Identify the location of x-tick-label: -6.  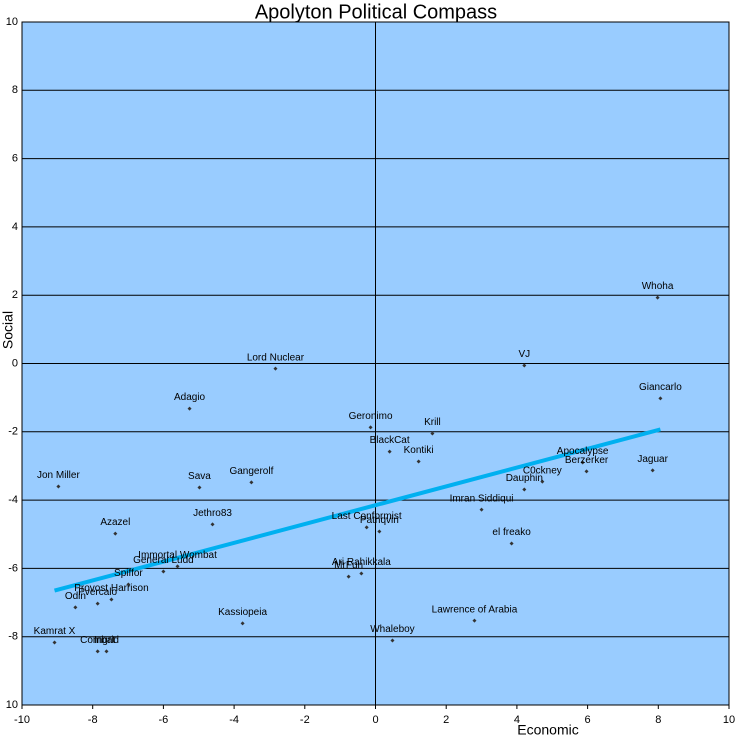
(164, 720).